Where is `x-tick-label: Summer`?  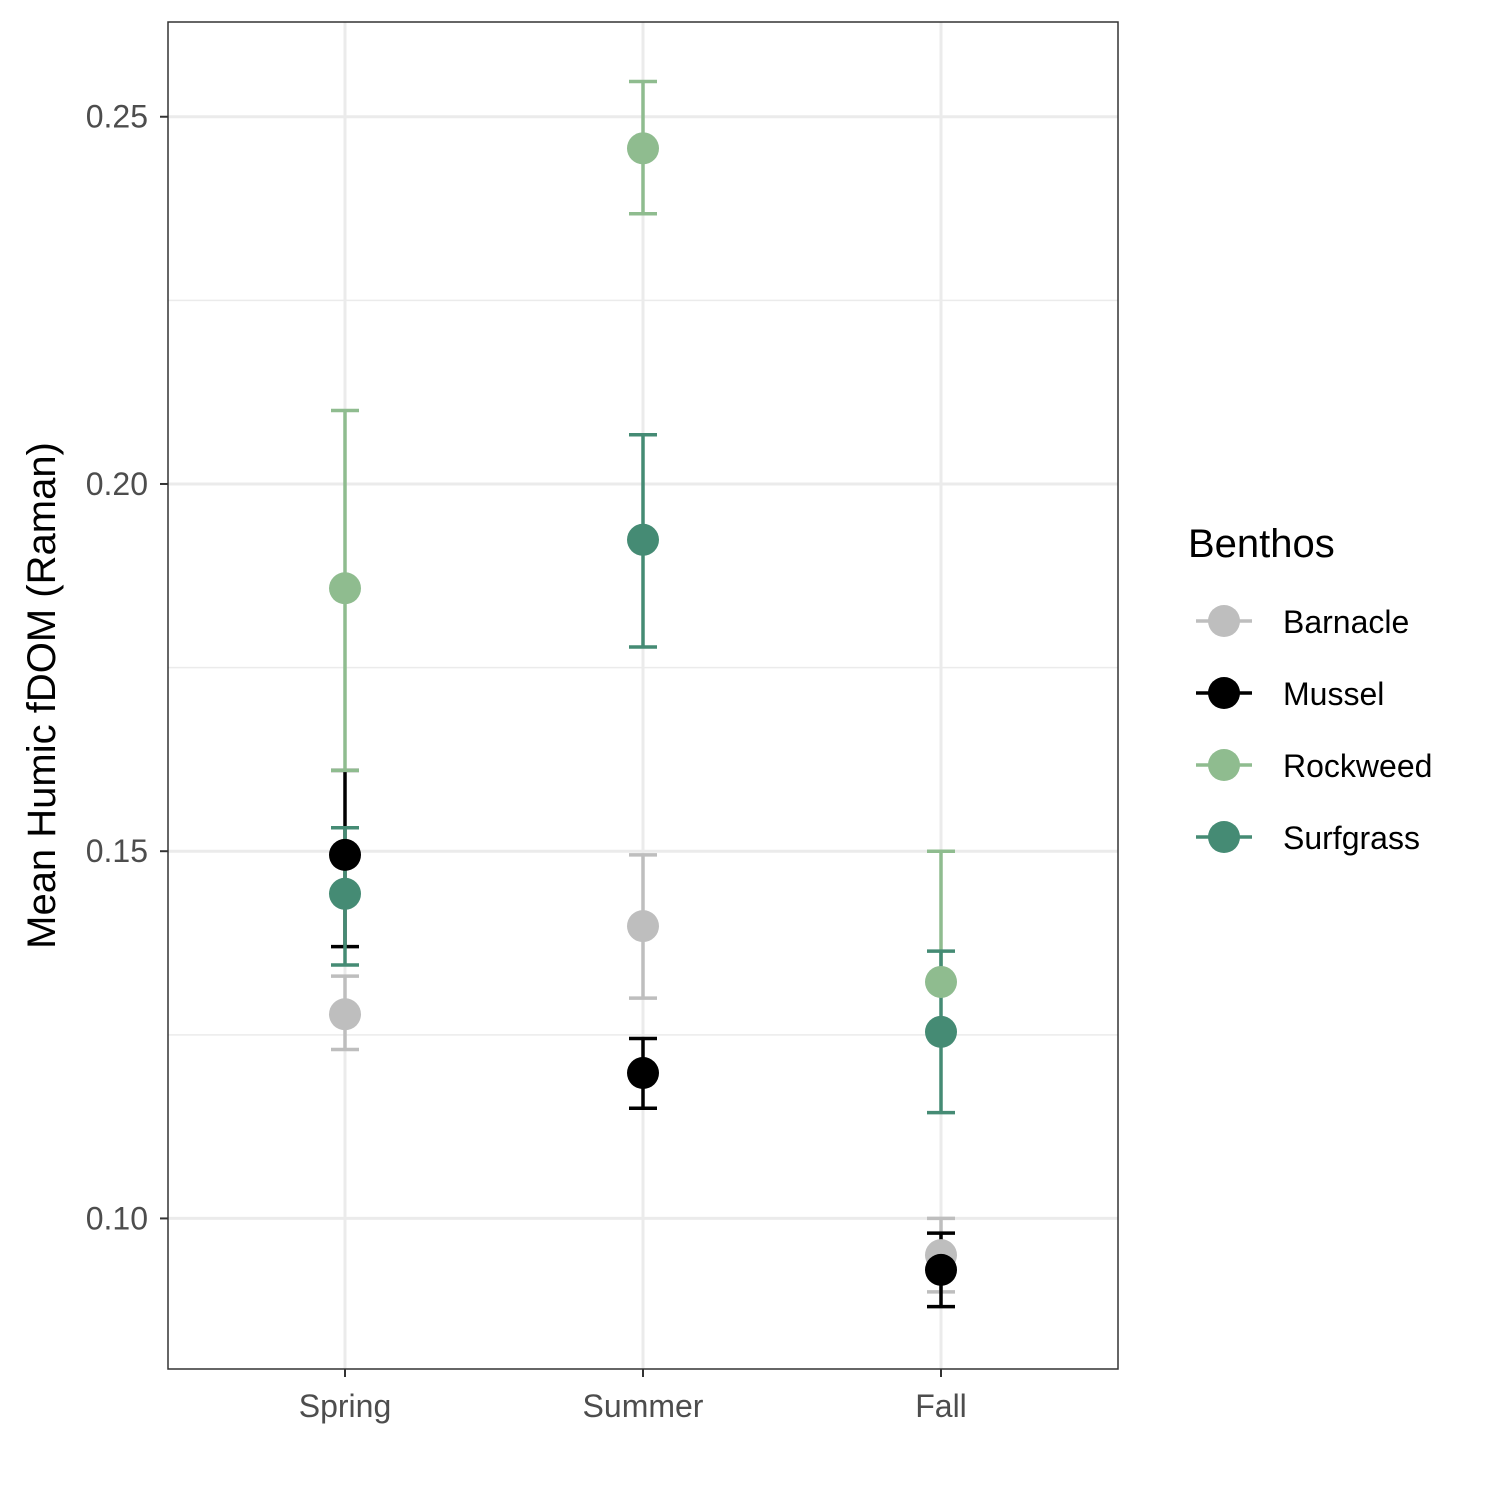 x-tick-label: Summer is located at coordinates (643, 1406).